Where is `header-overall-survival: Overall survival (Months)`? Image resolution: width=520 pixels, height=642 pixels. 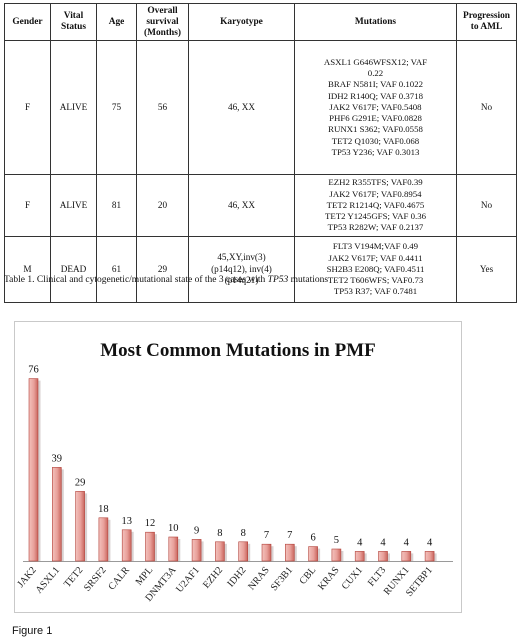
header-overall-survival: Overall survival (Months) is located at coordinates (162, 22).